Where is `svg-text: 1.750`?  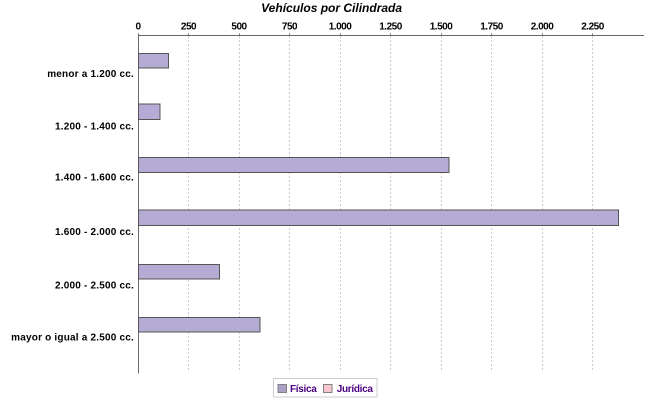
svg-text: 1.750 is located at coordinates (491, 27).